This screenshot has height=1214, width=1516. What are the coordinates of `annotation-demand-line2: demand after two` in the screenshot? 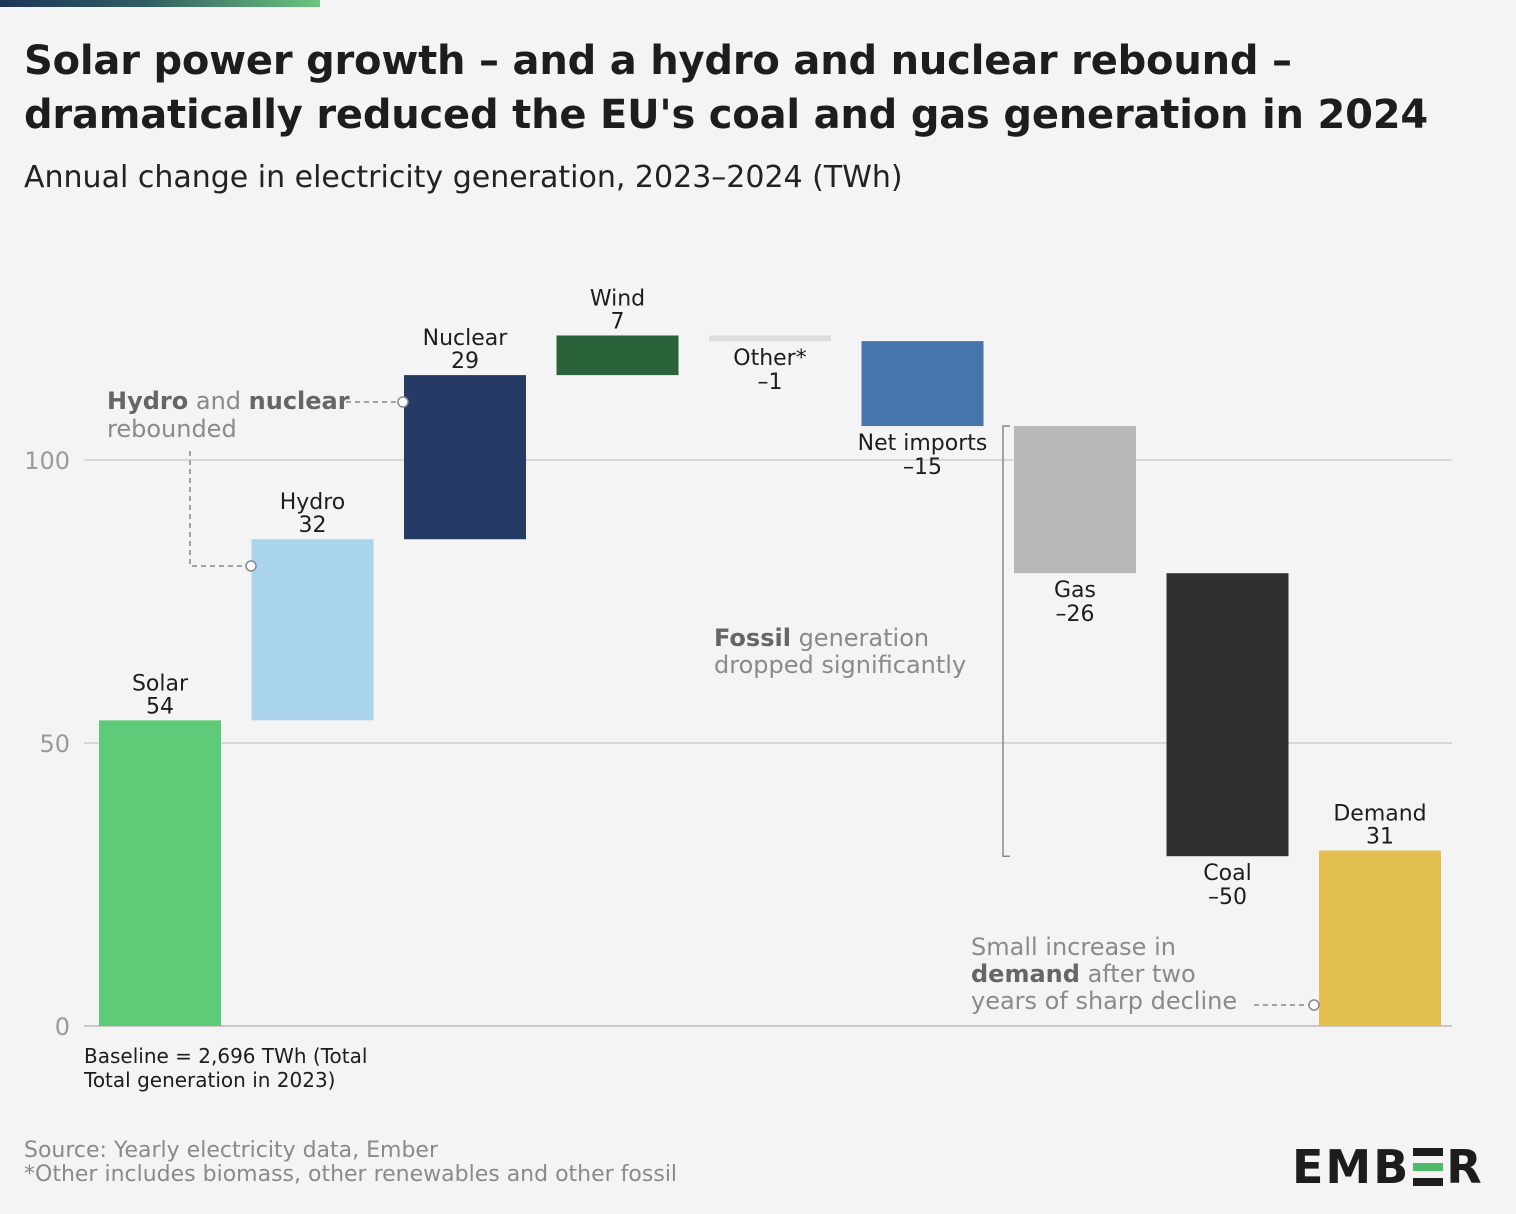 It's located at (1083, 974).